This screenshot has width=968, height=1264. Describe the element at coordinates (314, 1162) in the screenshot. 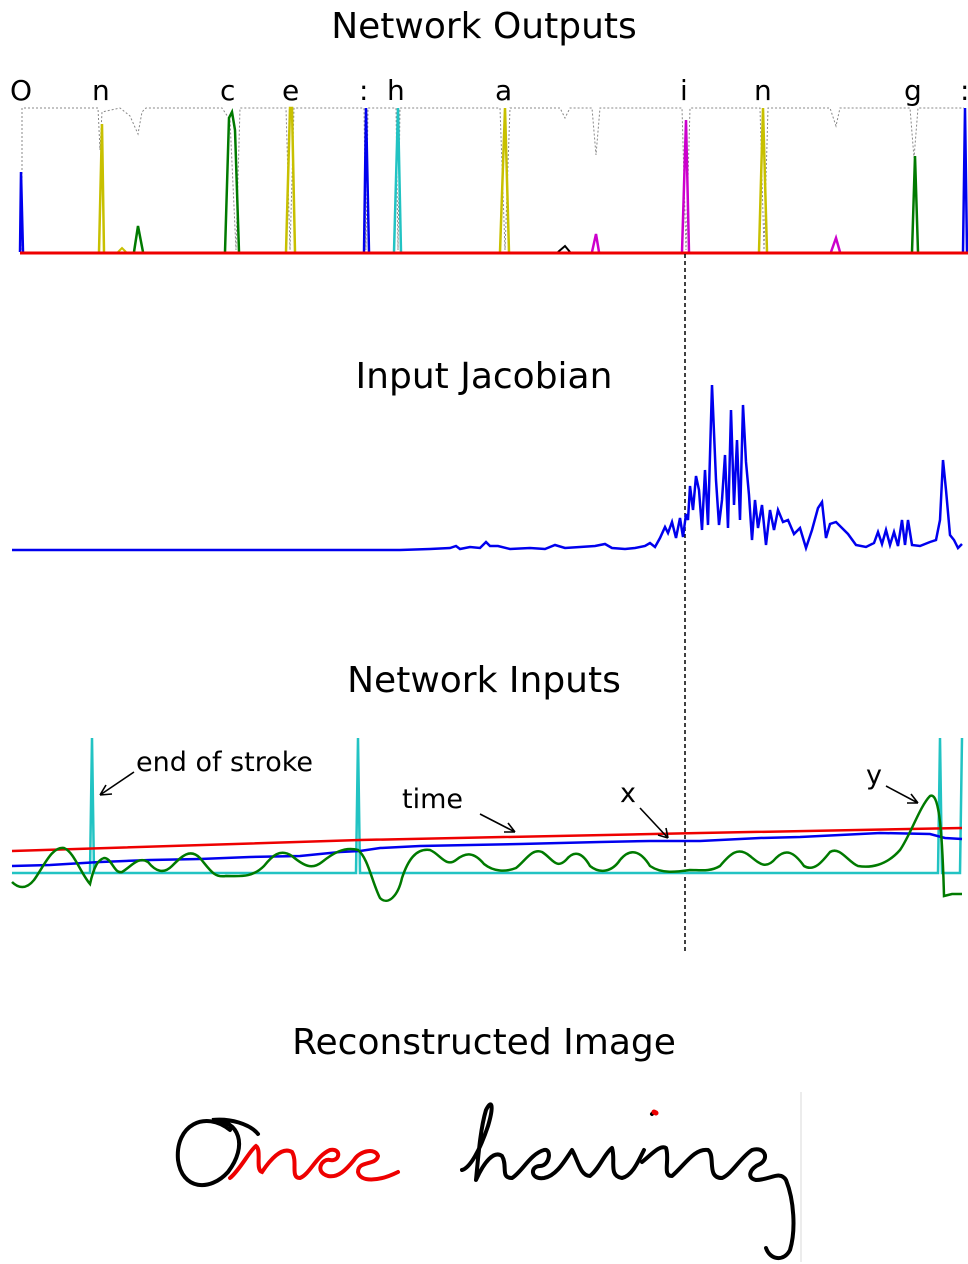

I see `handwriting-word-nce` at that location.